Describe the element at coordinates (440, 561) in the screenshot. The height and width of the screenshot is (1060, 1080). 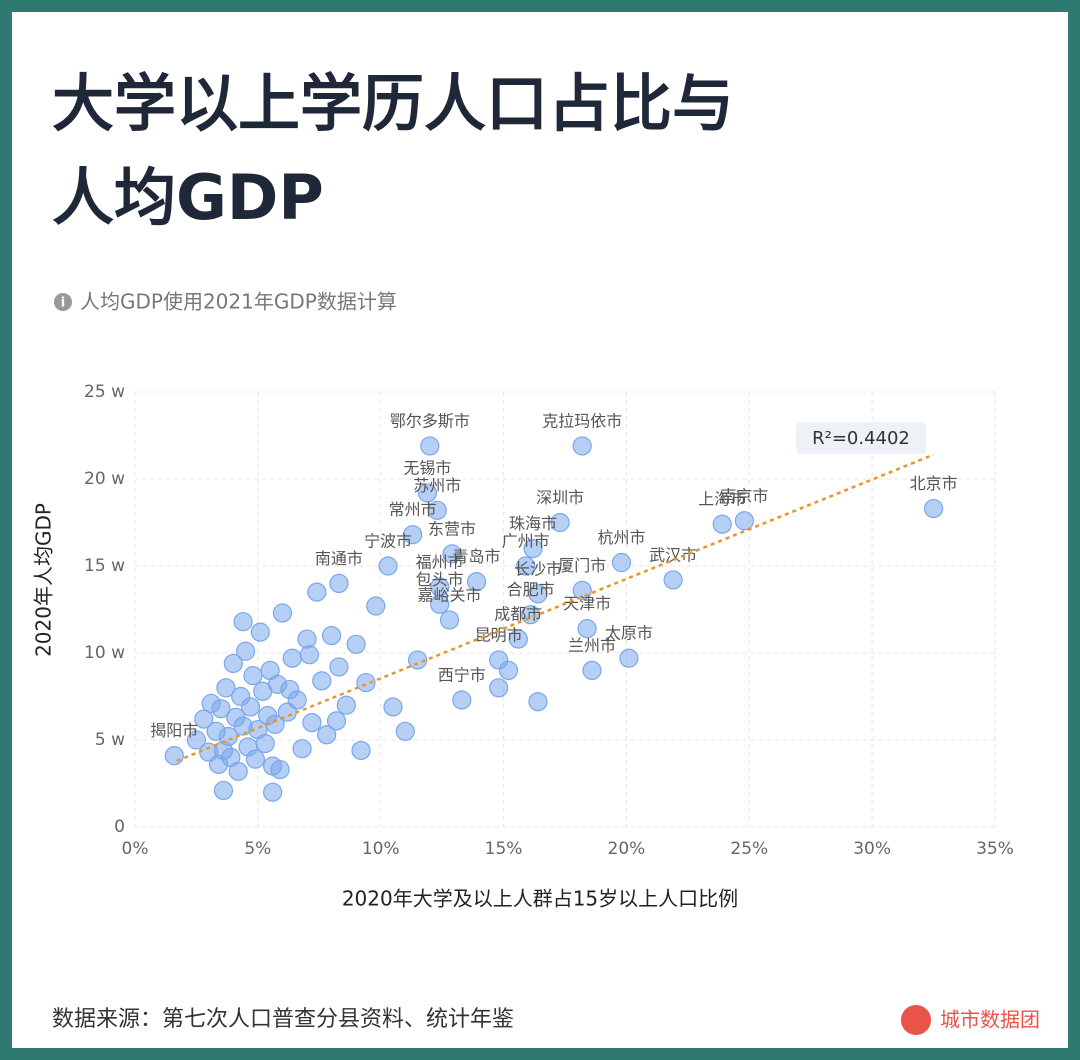
I see `point-label: 福州市` at that location.